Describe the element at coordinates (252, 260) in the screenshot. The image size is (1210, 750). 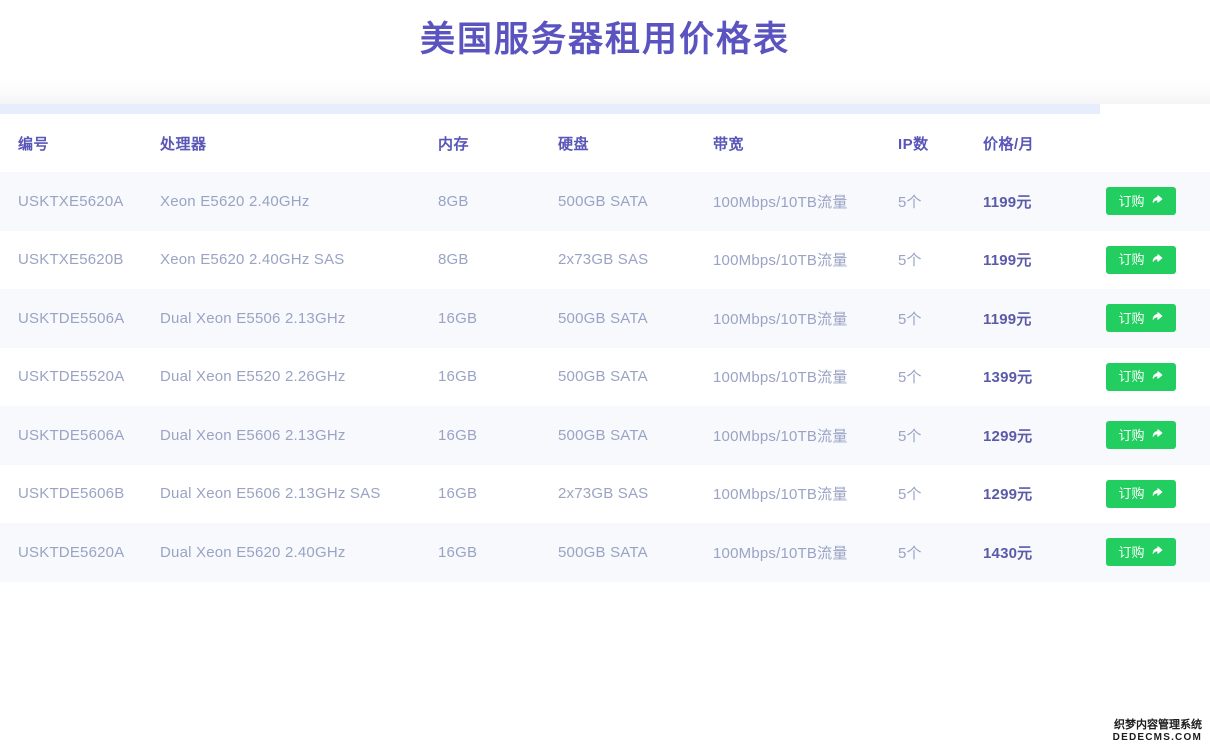
I see `cell-processor: Xeon E5620 2.40GHz SAS` at that location.